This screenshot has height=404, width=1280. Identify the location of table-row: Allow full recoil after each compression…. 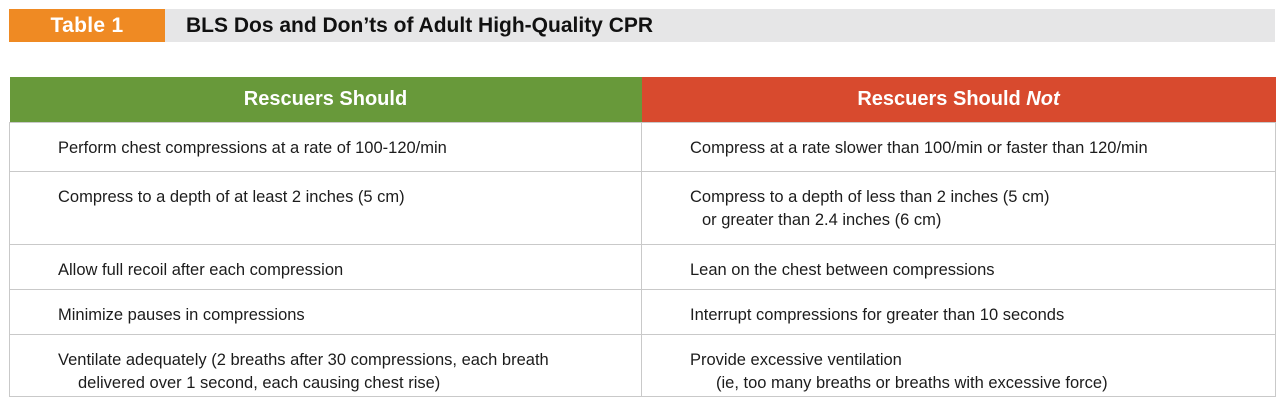
(642, 267).